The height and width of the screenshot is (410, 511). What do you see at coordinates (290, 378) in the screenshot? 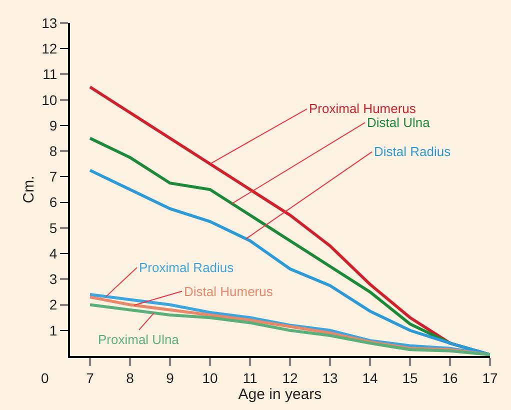
I see `x-tick-label: 12` at bounding box center [290, 378].